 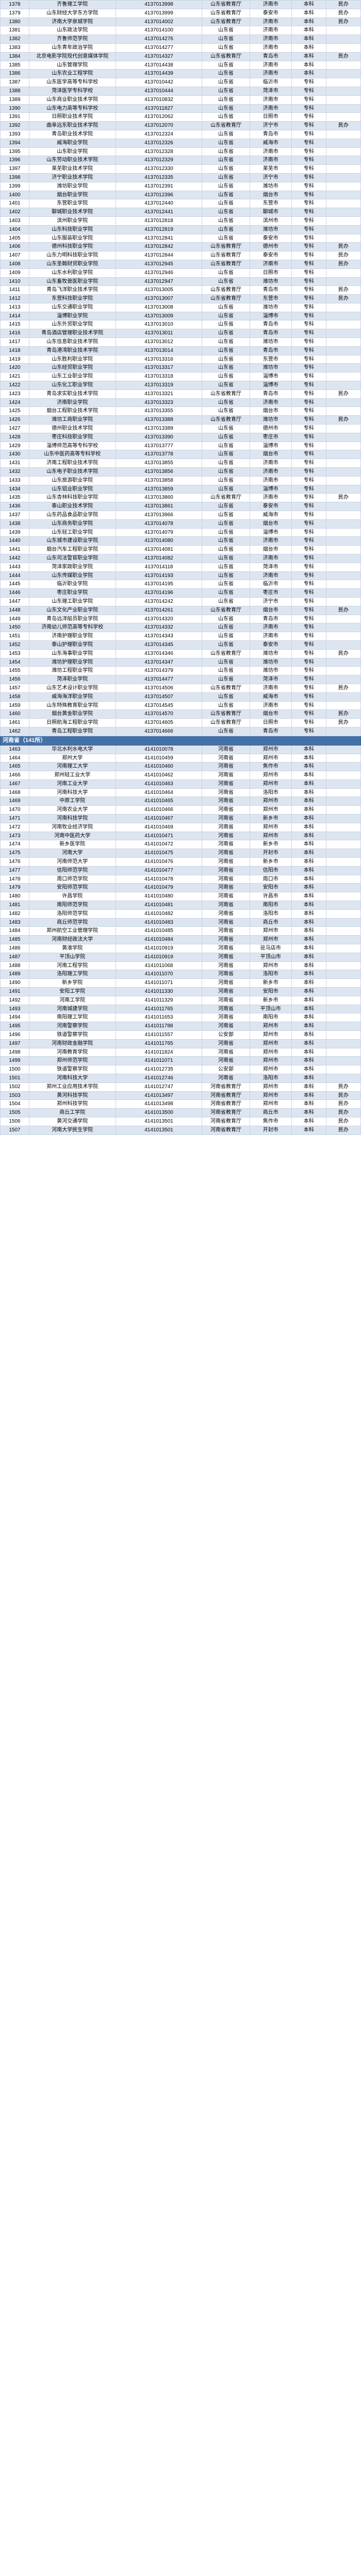 What do you see at coordinates (180, 117) in the screenshot?
I see `table-row: 1391 日照职业技术学院 4137012062 山东省 日照市 专科` at bounding box center [180, 117].